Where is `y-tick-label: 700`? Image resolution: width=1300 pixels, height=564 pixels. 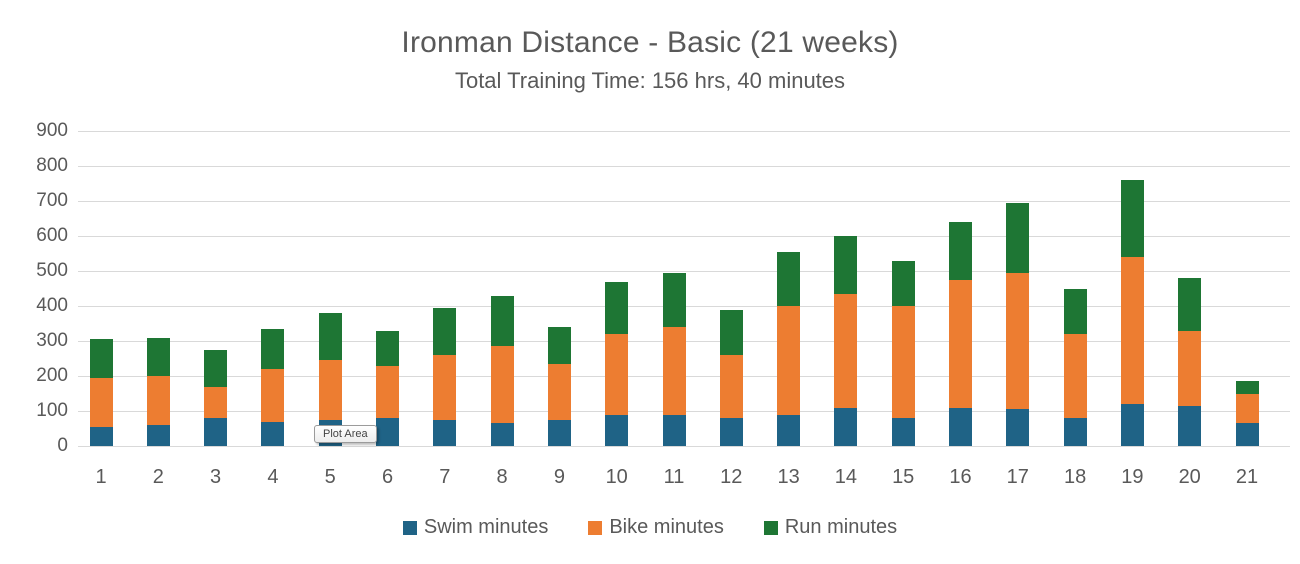
y-tick-label: 700 is located at coordinates (52, 200).